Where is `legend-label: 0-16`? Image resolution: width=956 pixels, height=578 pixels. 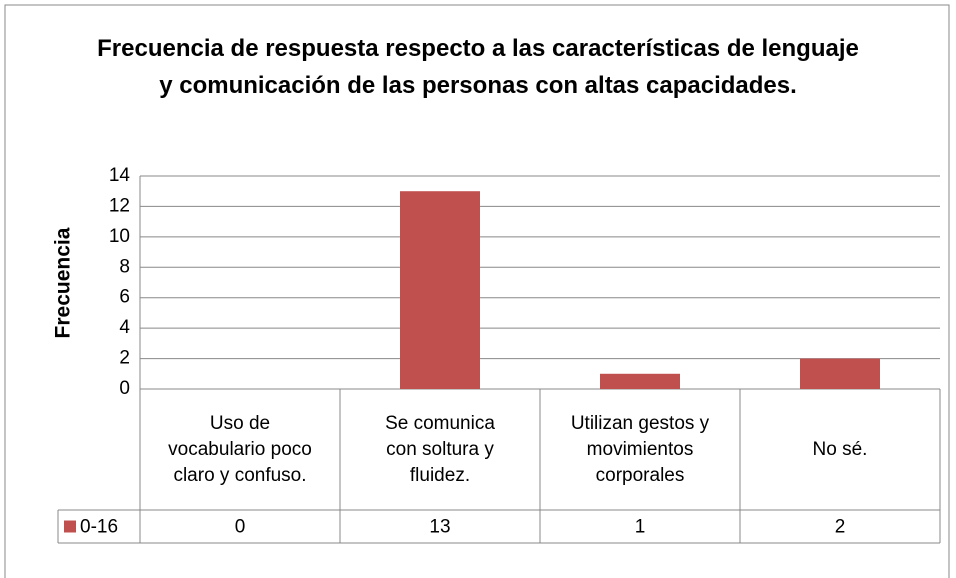
legend-label: 0-16 is located at coordinates (99, 527).